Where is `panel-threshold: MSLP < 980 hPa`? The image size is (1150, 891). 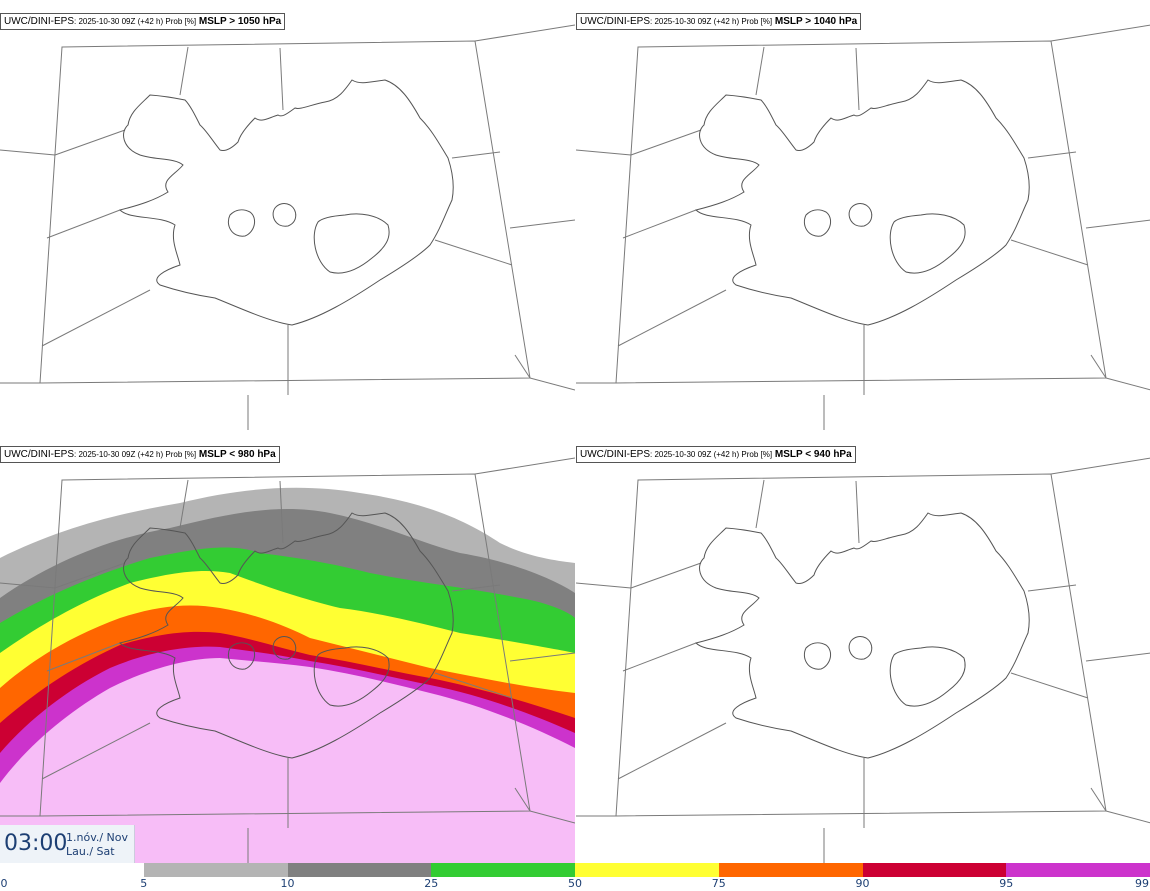 panel-threshold: MSLP < 980 hPa is located at coordinates (237, 454).